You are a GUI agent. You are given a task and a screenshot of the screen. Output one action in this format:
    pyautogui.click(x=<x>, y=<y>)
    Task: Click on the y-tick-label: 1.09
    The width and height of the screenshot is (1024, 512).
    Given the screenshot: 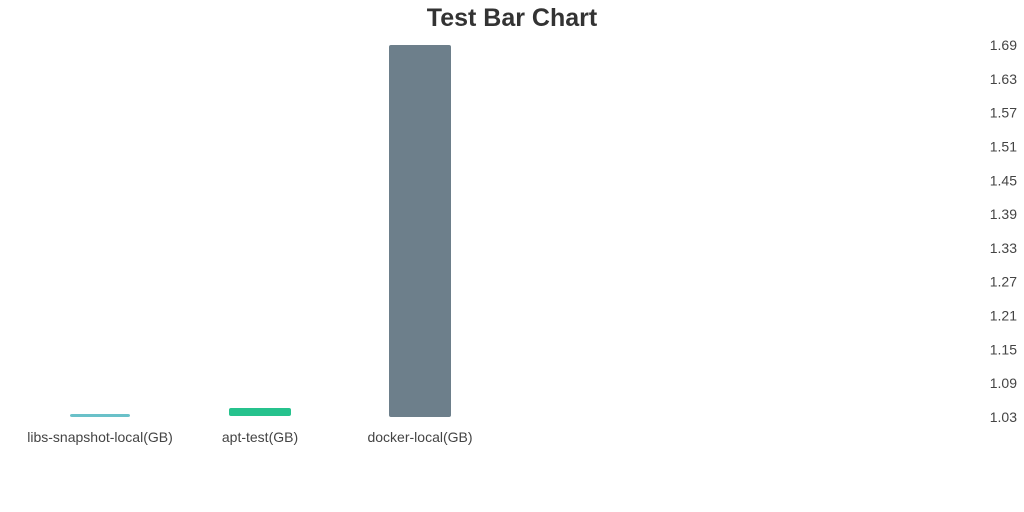 What is the action you would take?
    pyautogui.click(x=1003, y=383)
    